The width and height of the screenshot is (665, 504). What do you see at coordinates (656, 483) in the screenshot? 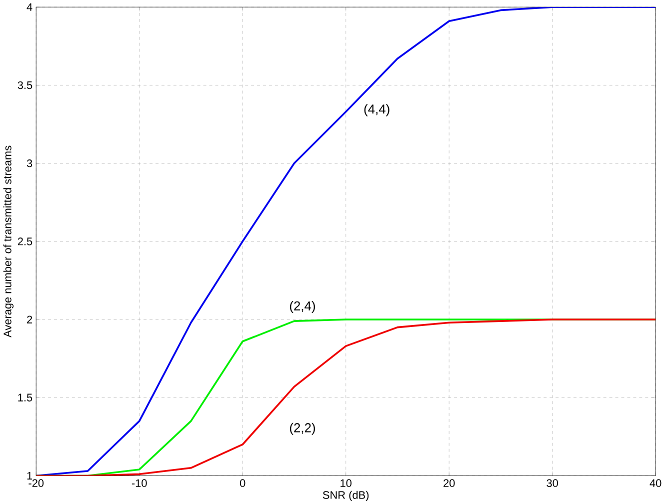
I see `x-tick-label: 40` at bounding box center [656, 483].